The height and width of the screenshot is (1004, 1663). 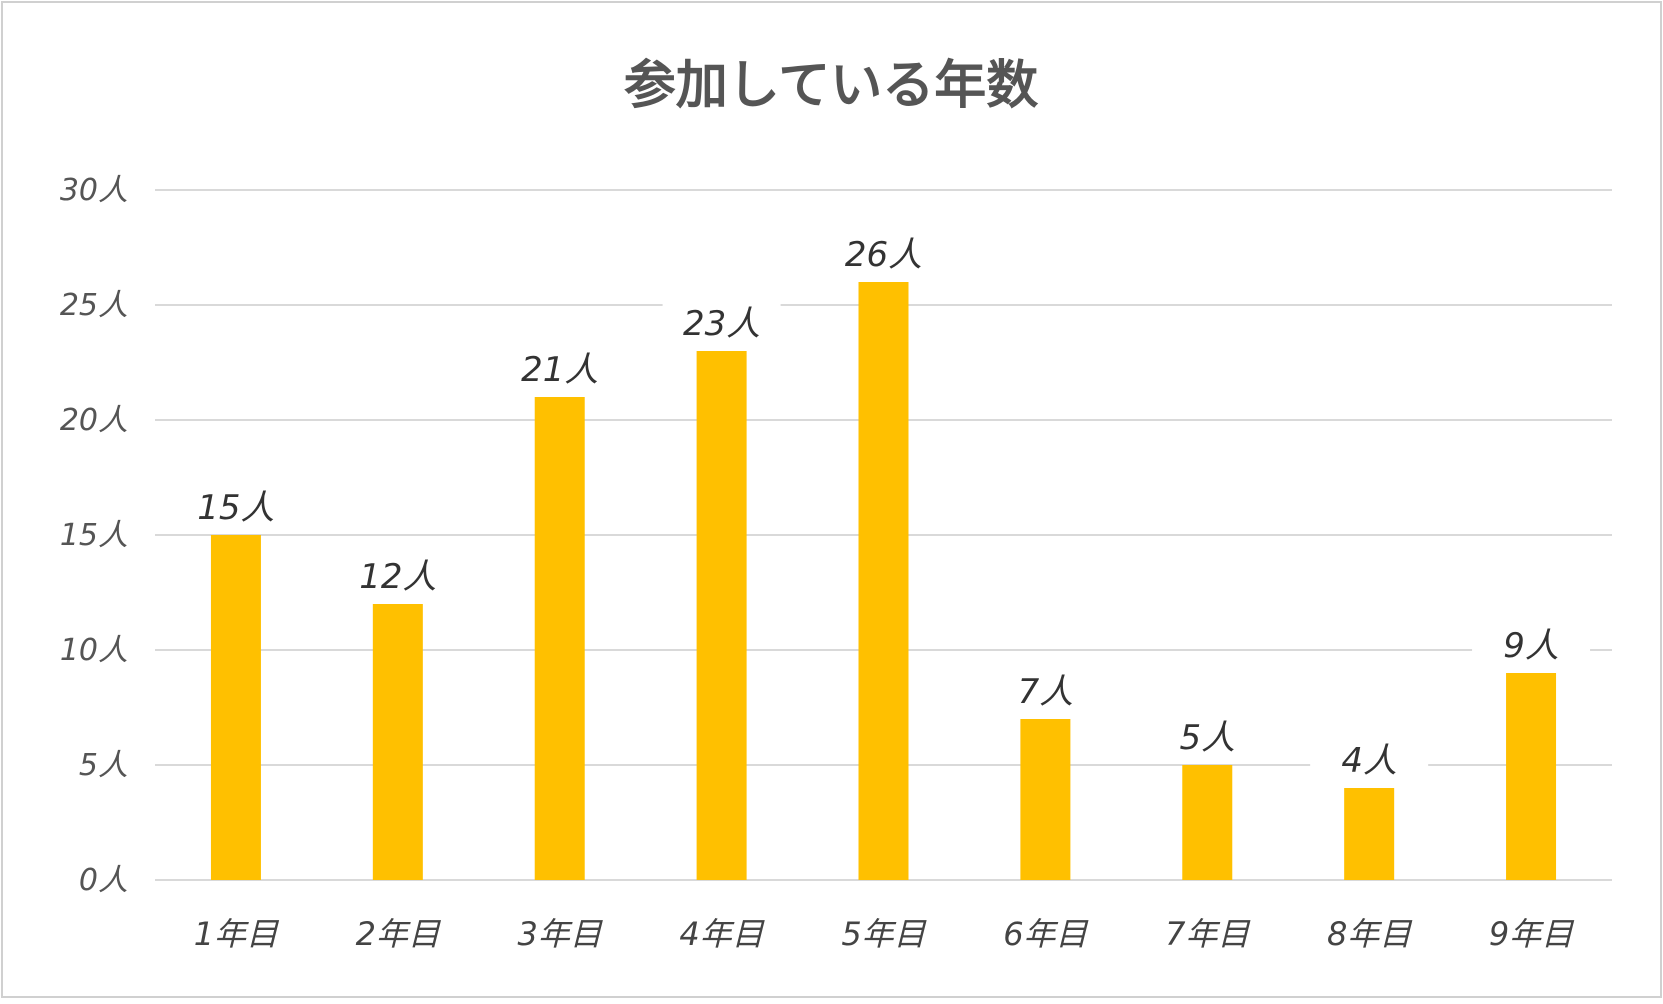 I want to click on y-tick-label: 15人, so click(x=94, y=535).